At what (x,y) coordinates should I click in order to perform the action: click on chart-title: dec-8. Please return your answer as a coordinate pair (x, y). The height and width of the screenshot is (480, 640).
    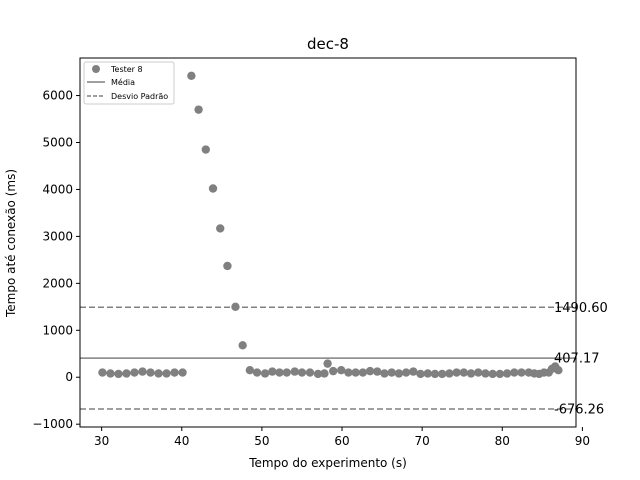
    Looking at the image, I should click on (328, 44).